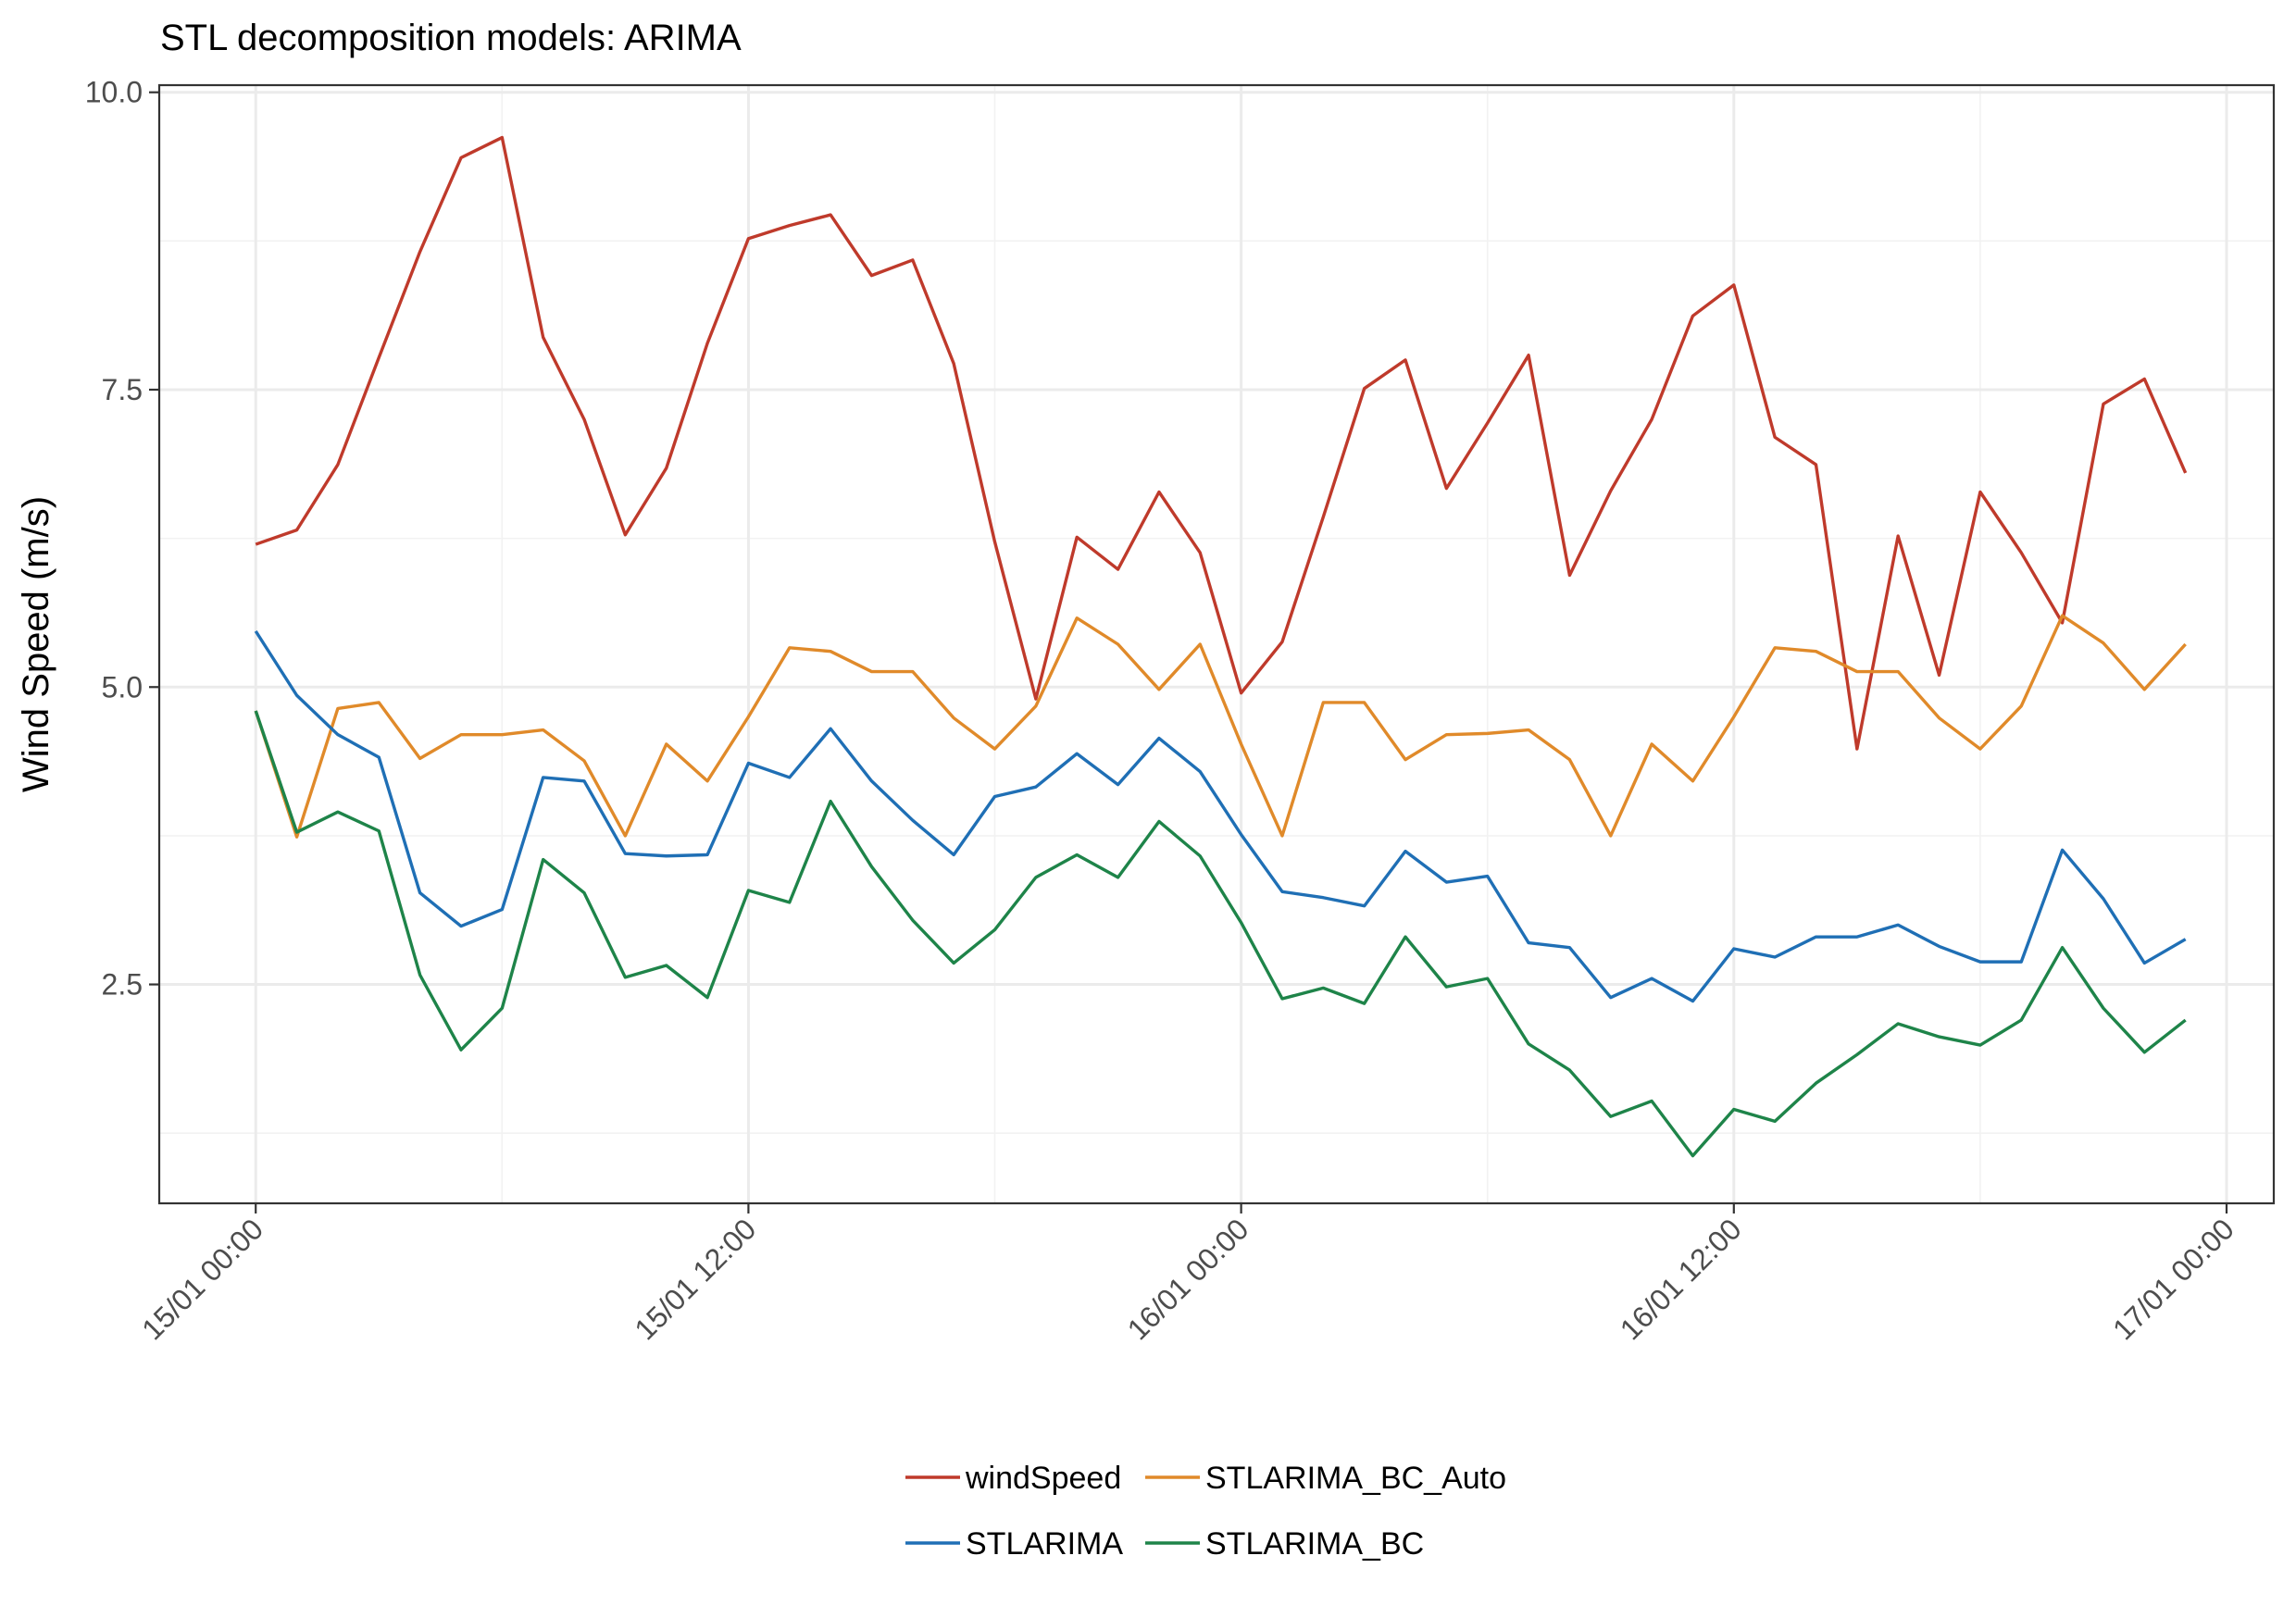  Describe the element at coordinates (114, 92) in the screenshot. I see `y-tick-label: 10.0` at that location.